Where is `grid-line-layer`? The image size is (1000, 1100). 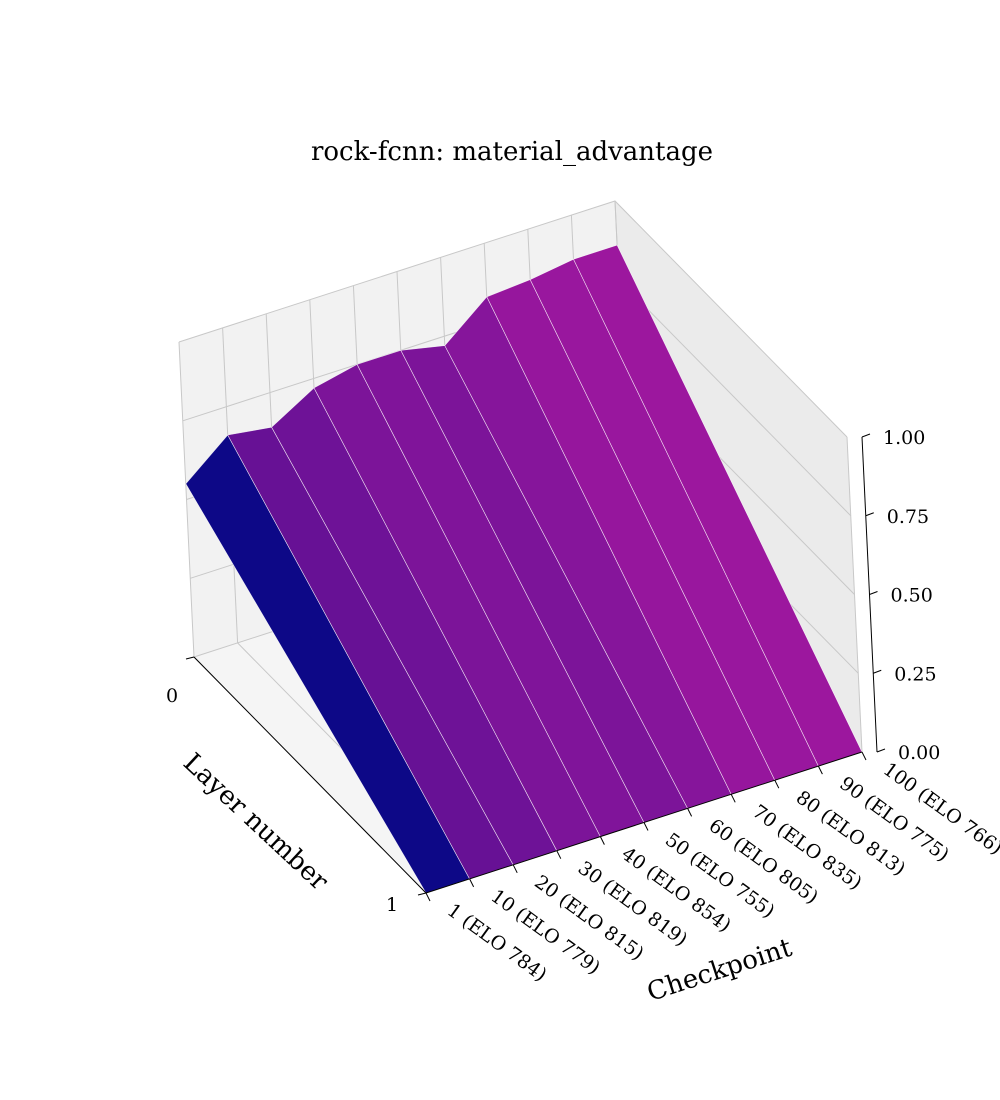
grid-line-layer is located at coordinates (854, 594).